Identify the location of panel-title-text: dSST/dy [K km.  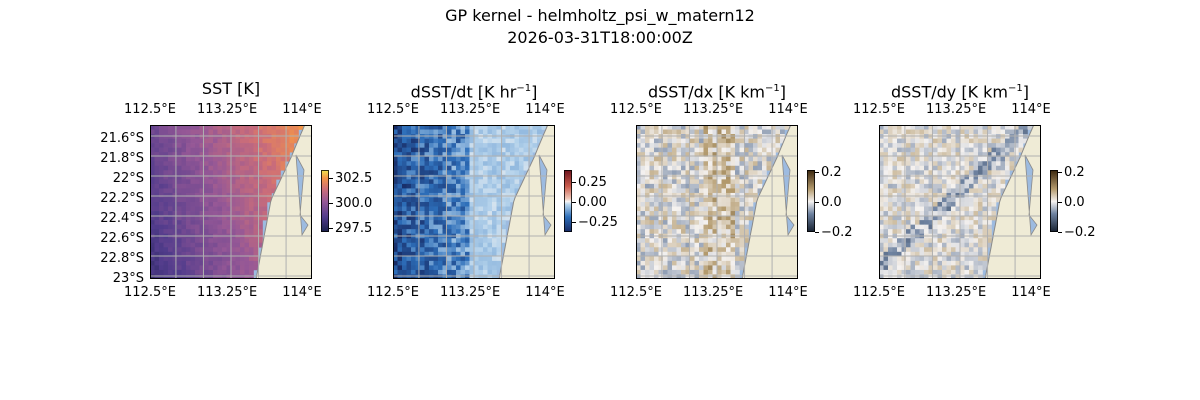
(949, 92).